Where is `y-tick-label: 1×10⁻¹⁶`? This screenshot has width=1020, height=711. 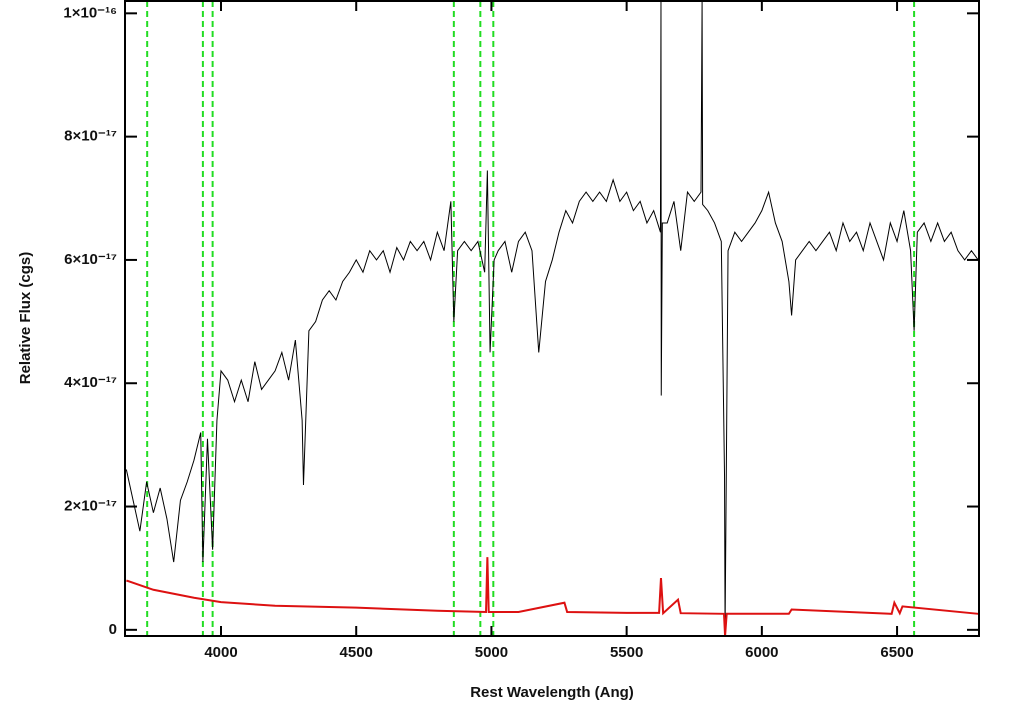
y-tick-label: 1×10⁻¹⁶ is located at coordinates (90, 12).